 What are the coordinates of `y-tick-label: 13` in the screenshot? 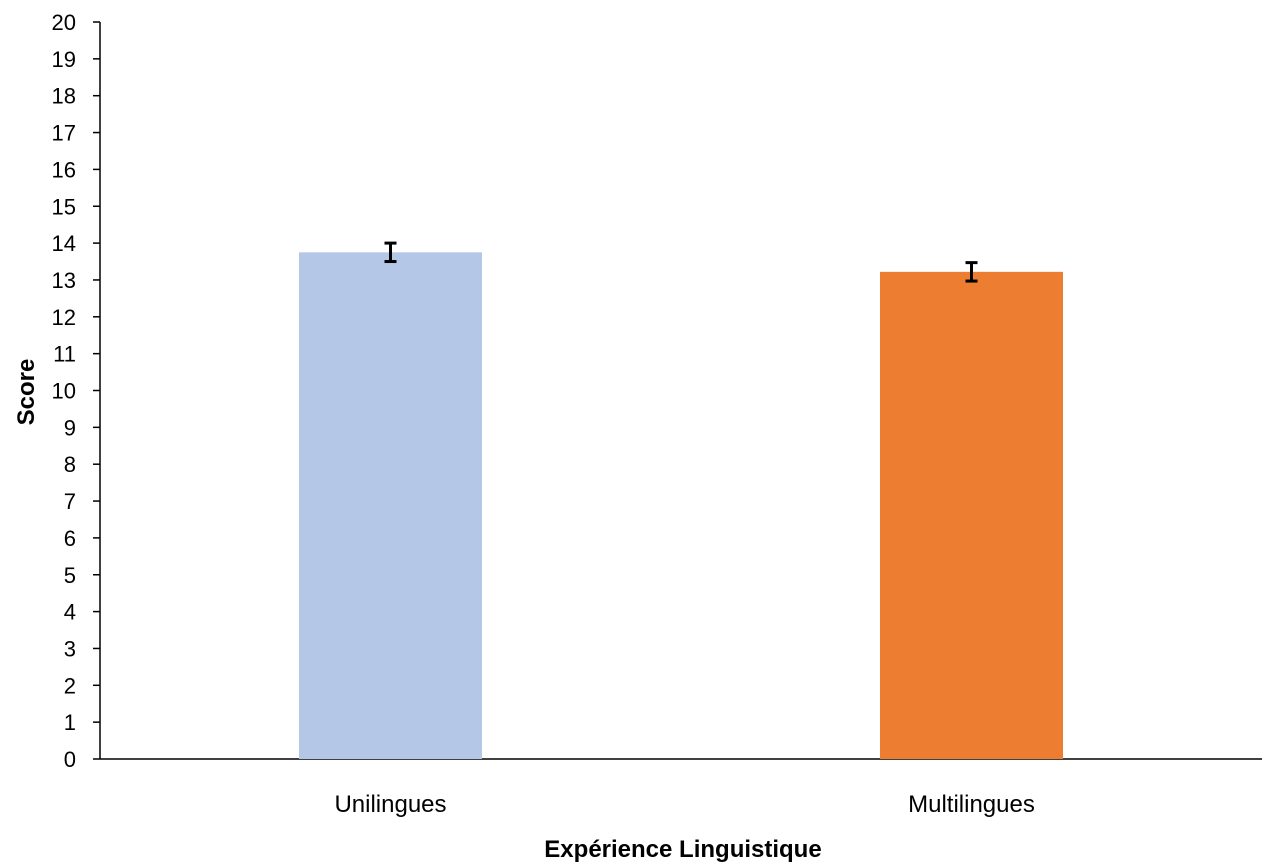 It's located at (64, 280).